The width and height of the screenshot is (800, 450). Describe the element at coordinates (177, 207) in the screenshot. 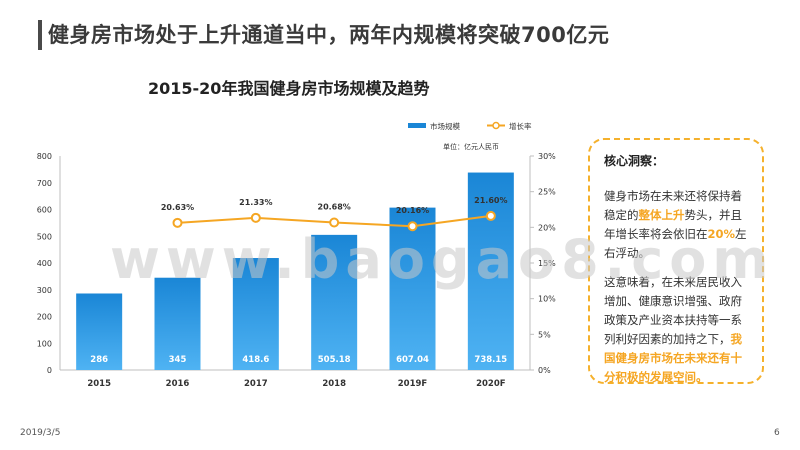

I see `growth-rate-label: 20.63%` at that location.